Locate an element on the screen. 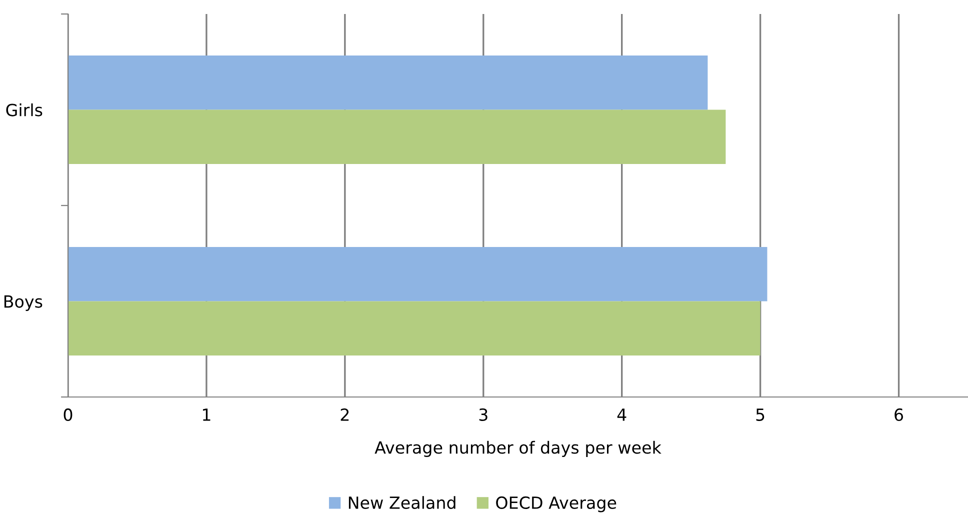 This screenshot has width=968, height=525. legend-label: OECD Average is located at coordinates (556, 504).